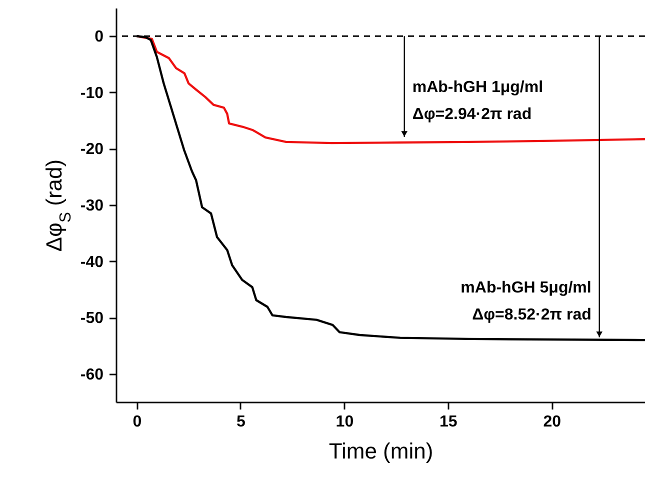  What do you see at coordinates (449, 422) in the screenshot?
I see `x-tick-label: 15` at bounding box center [449, 422].